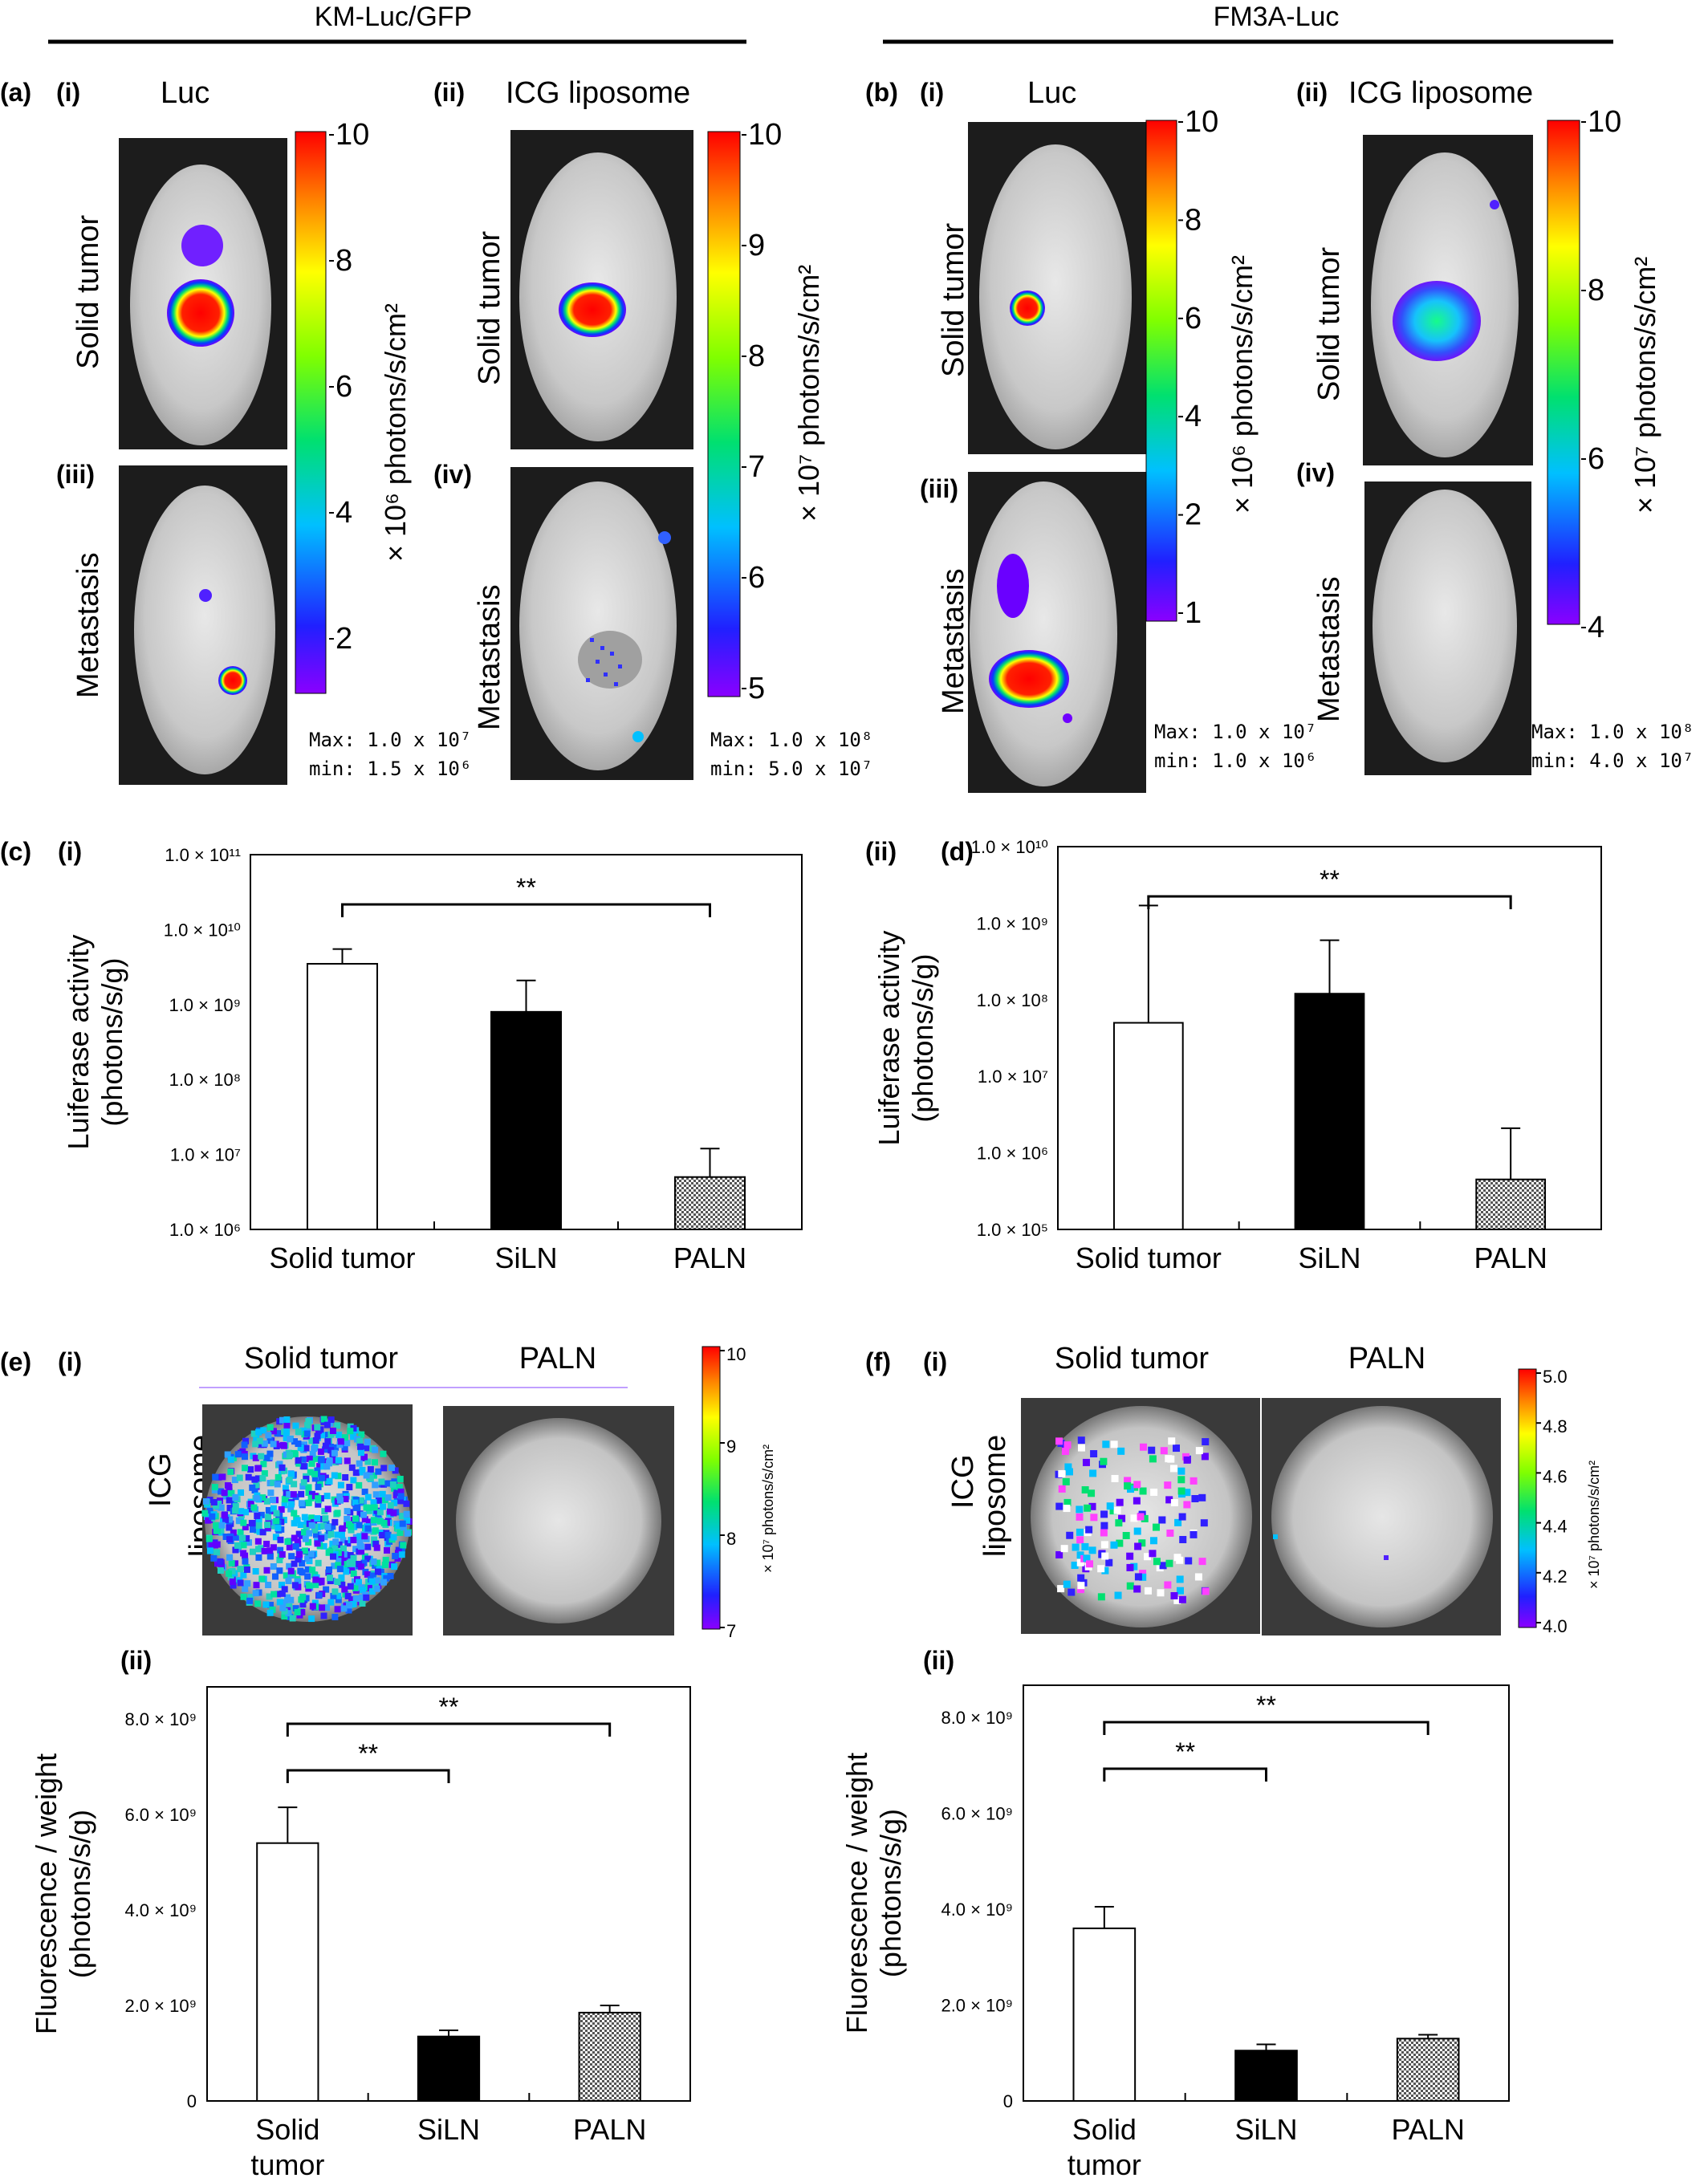  What do you see at coordinates (939, 1660) in the screenshot?
I see `panel-tag: (ii)` at bounding box center [939, 1660].